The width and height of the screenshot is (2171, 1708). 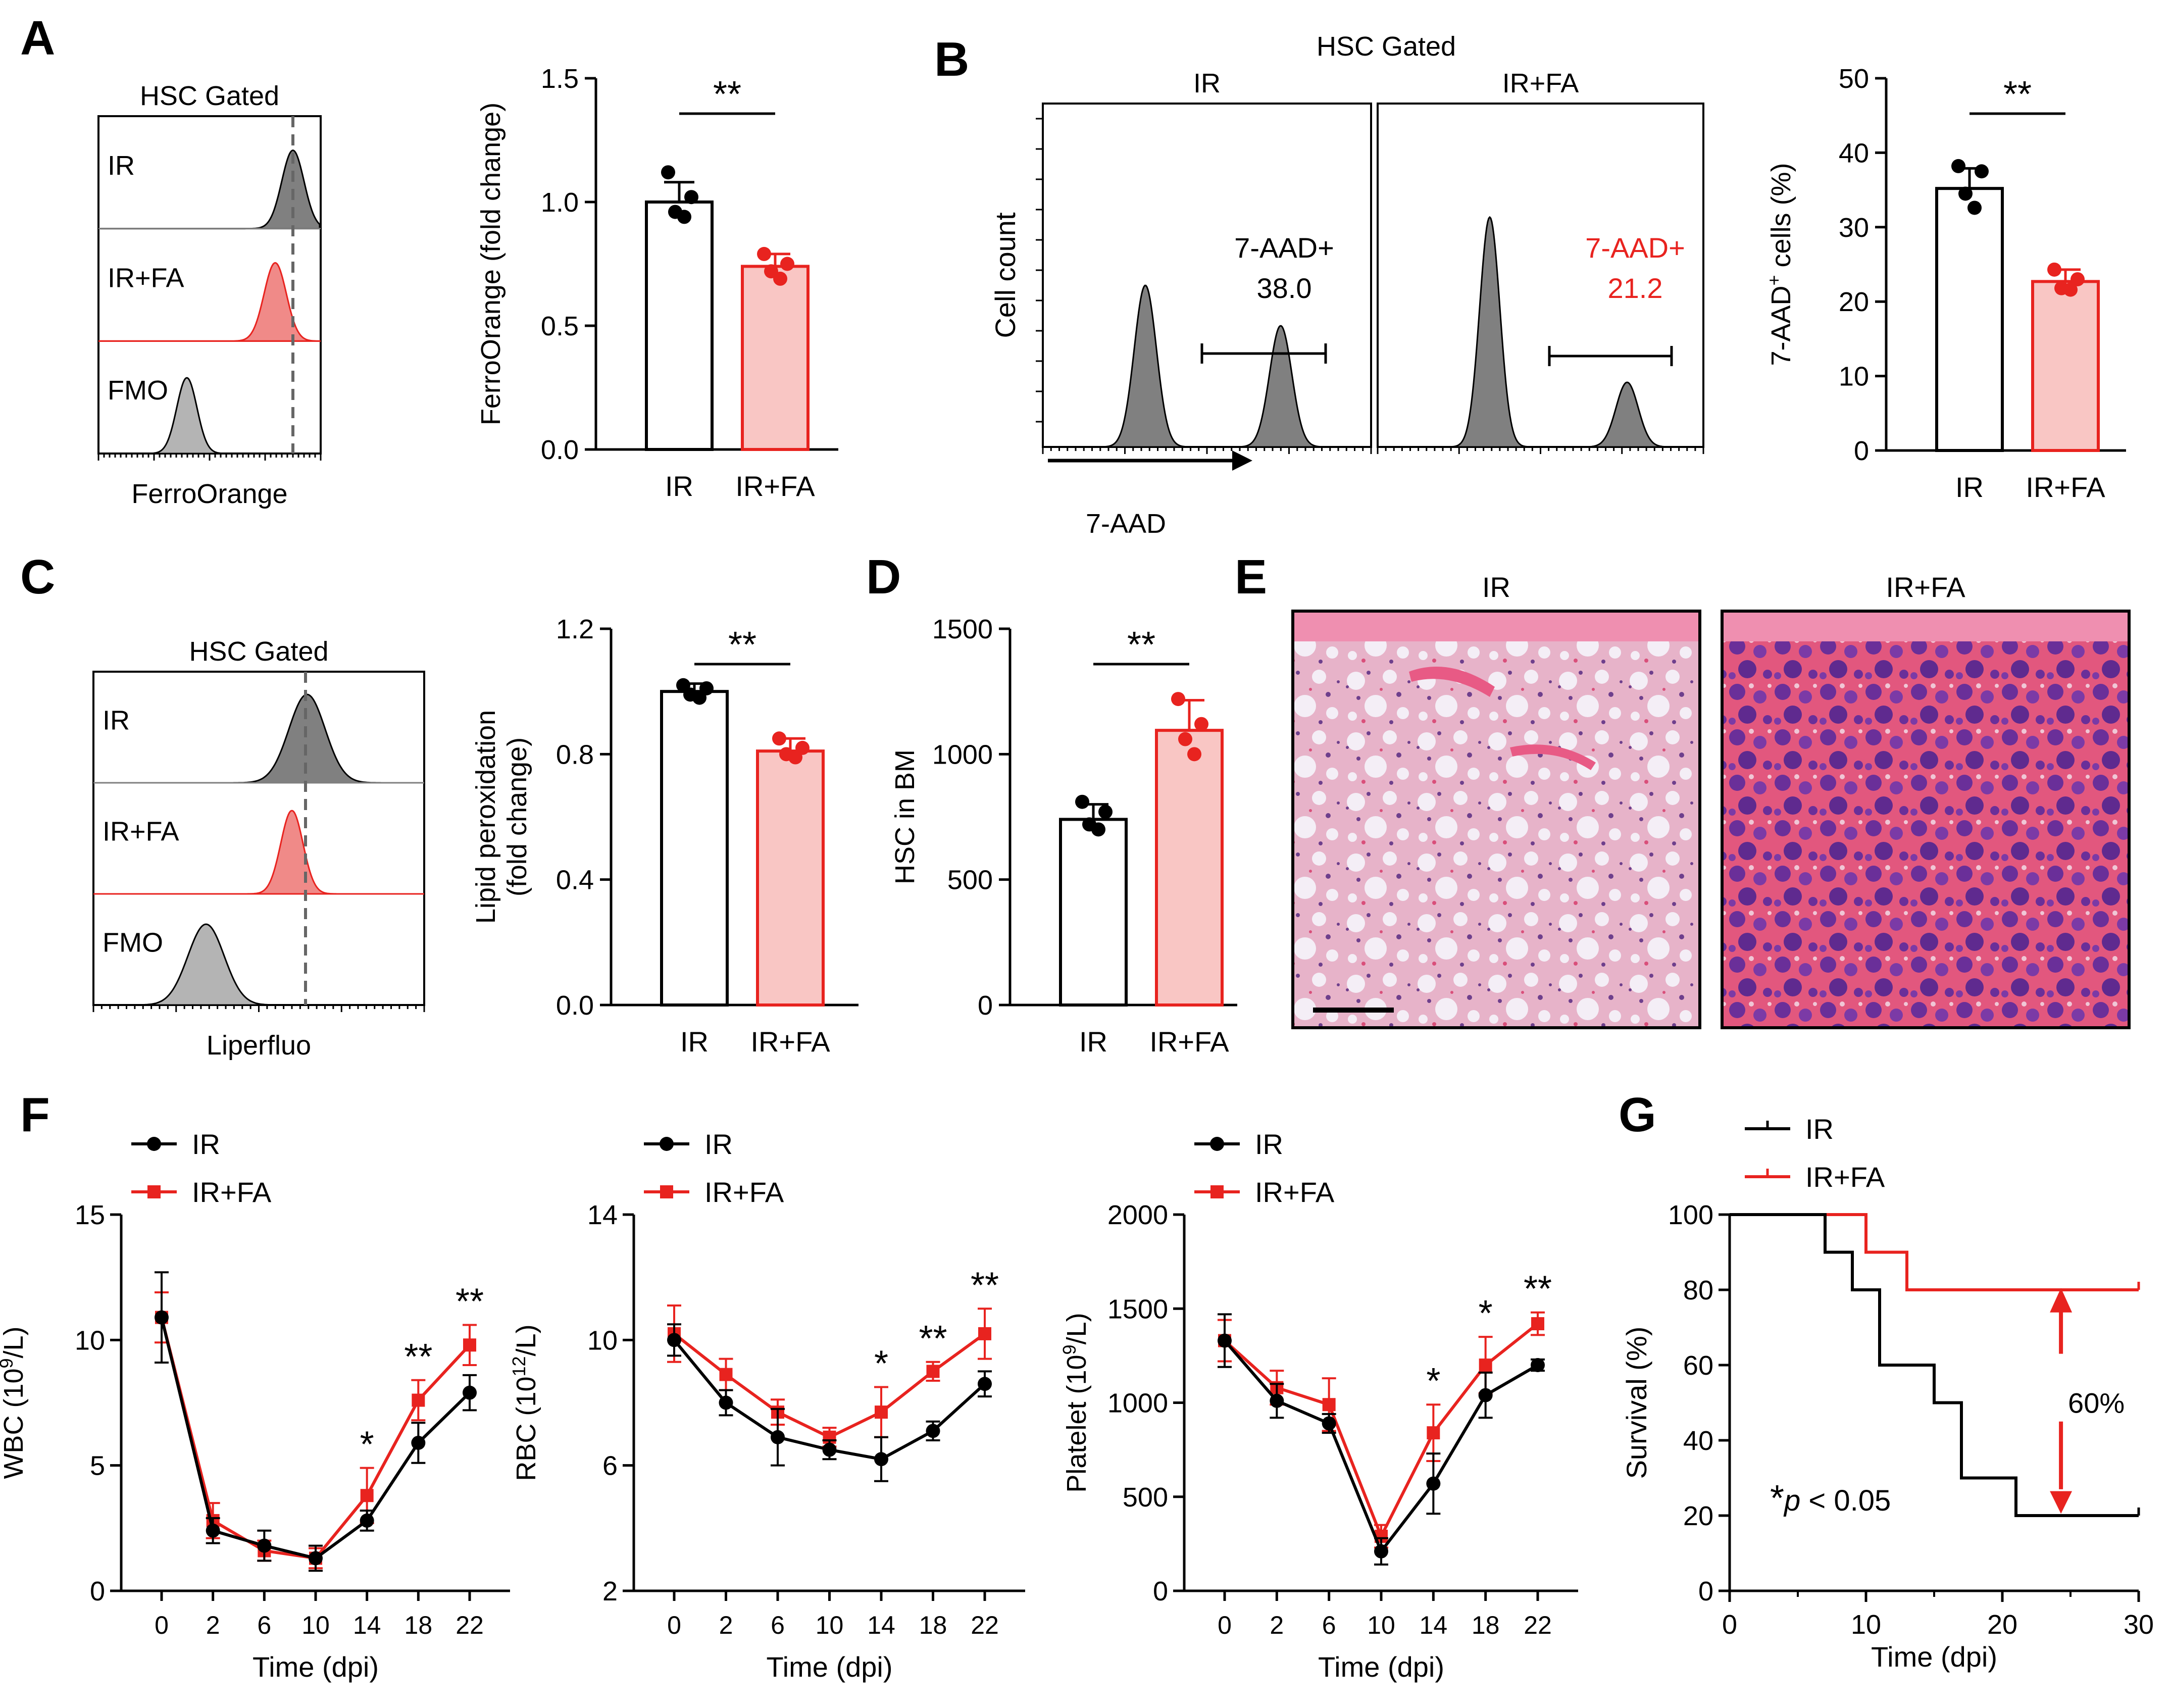 I want to click on flow-row-label: FMO, so click(x=133, y=943).